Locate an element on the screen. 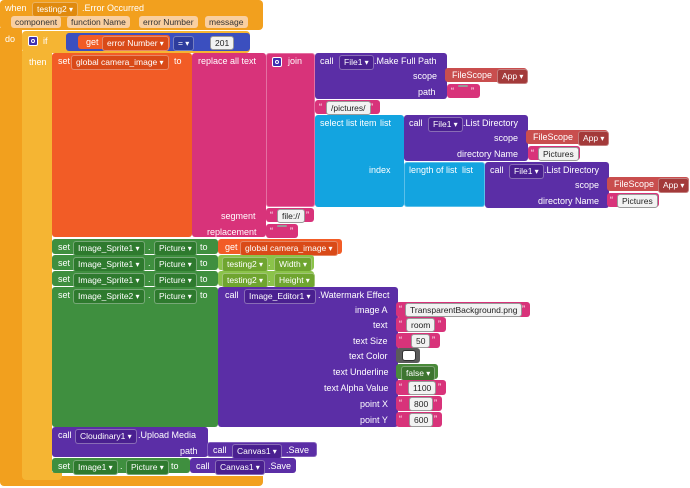 This screenshot has width=690, height=488. param-component: component is located at coordinates (36, 22).